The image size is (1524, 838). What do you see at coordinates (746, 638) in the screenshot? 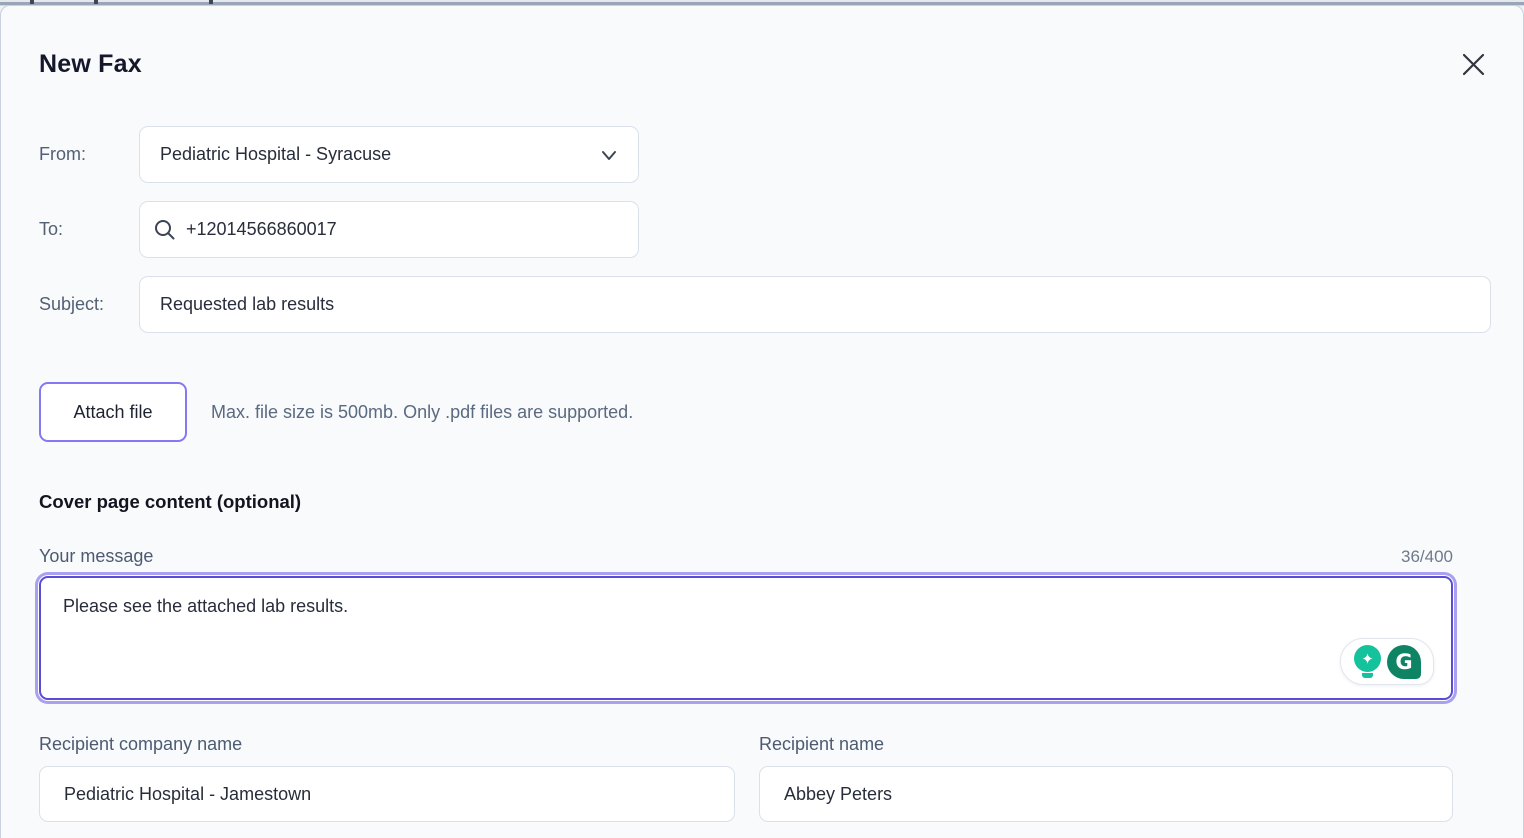
I see `message-textarea: Please see the attached lab results.` at bounding box center [746, 638].